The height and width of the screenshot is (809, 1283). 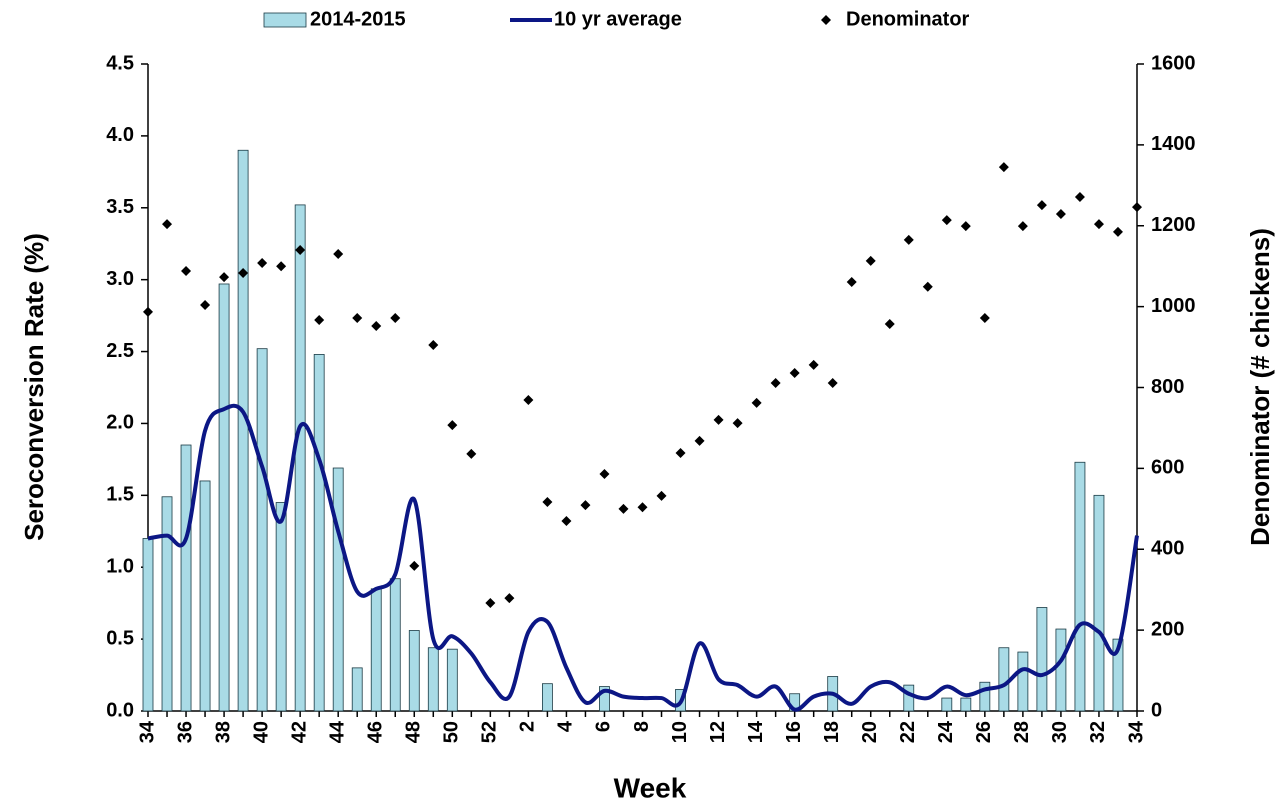 What do you see at coordinates (680, 732) in the screenshot?
I see `x-tick-label: 10` at bounding box center [680, 732].